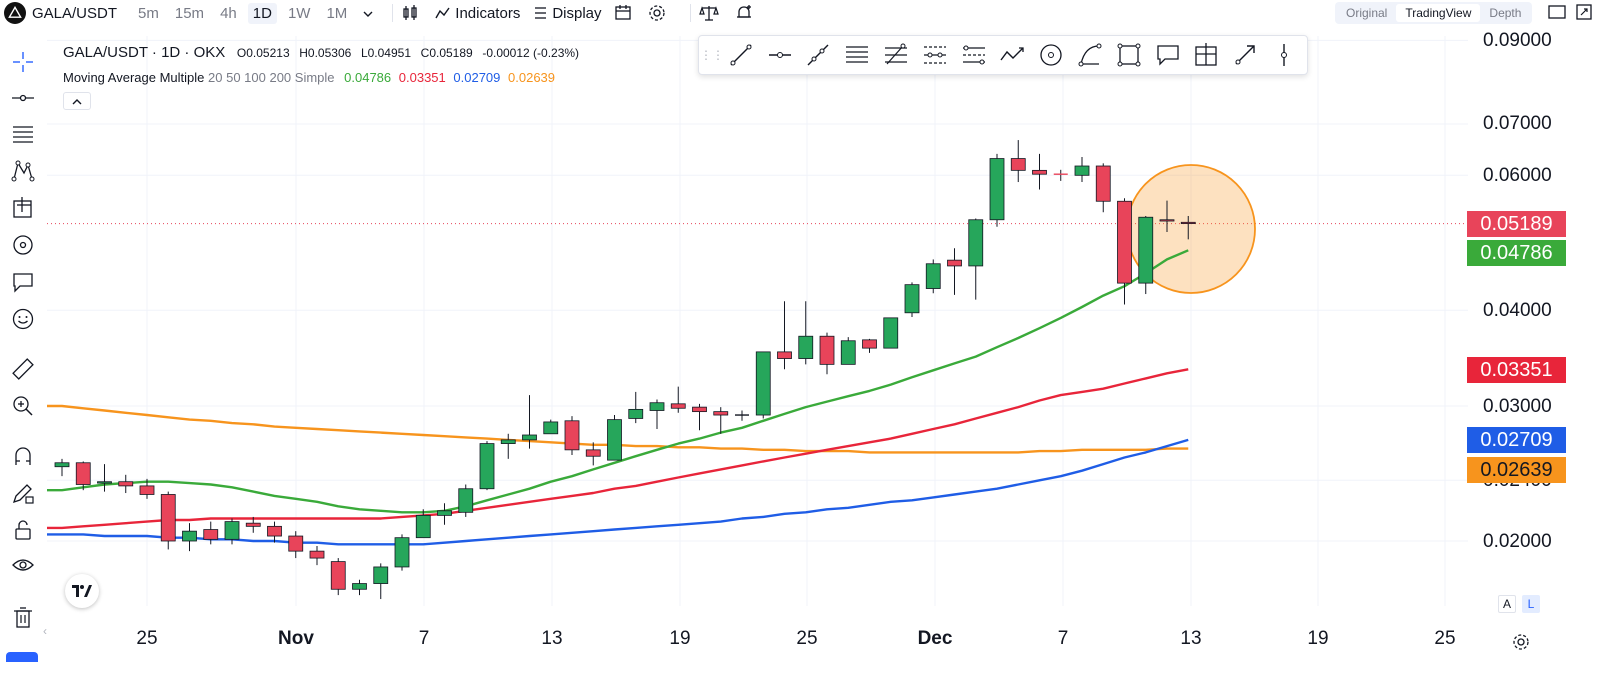 The width and height of the screenshot is (1600, 674). Describe the element at coordinates (935, 55) in the screenshot. I see `fib-extension-icon` at that location.